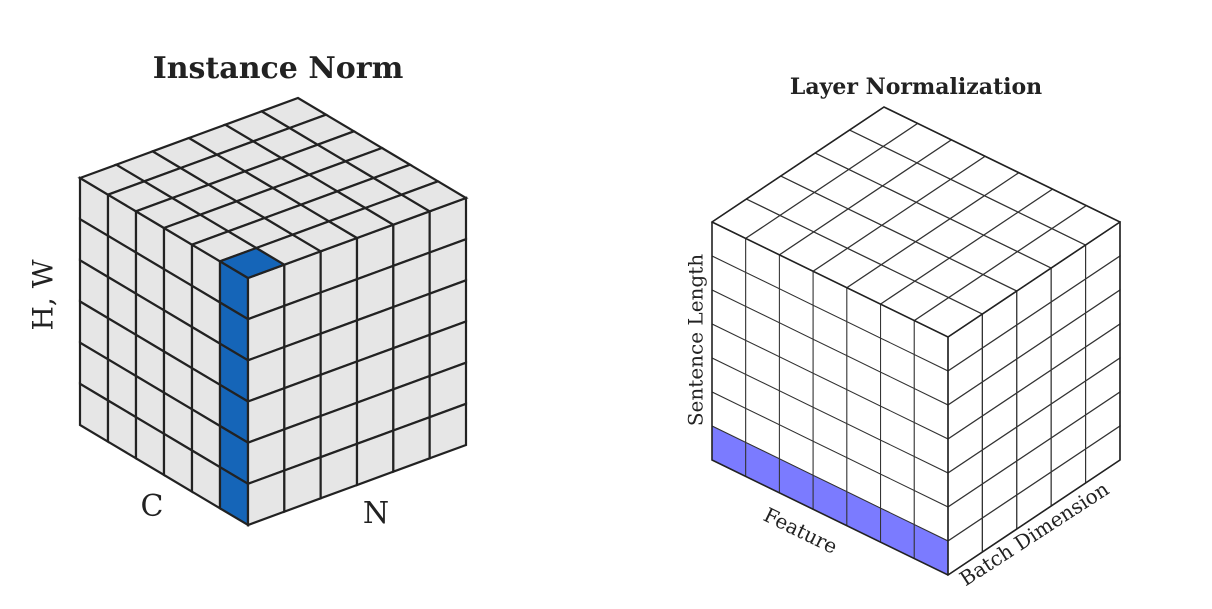 This screenshot has height=609, width=1212. Describe the element at coordinates (376, 513) in the screenshot. I see `left-right-label: N` at that location.